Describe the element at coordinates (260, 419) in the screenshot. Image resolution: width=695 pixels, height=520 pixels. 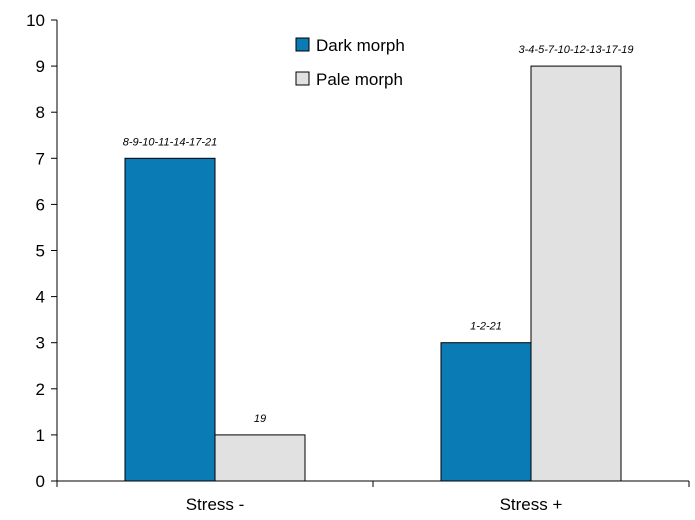
I see `bar-annotation: 19` at that location.